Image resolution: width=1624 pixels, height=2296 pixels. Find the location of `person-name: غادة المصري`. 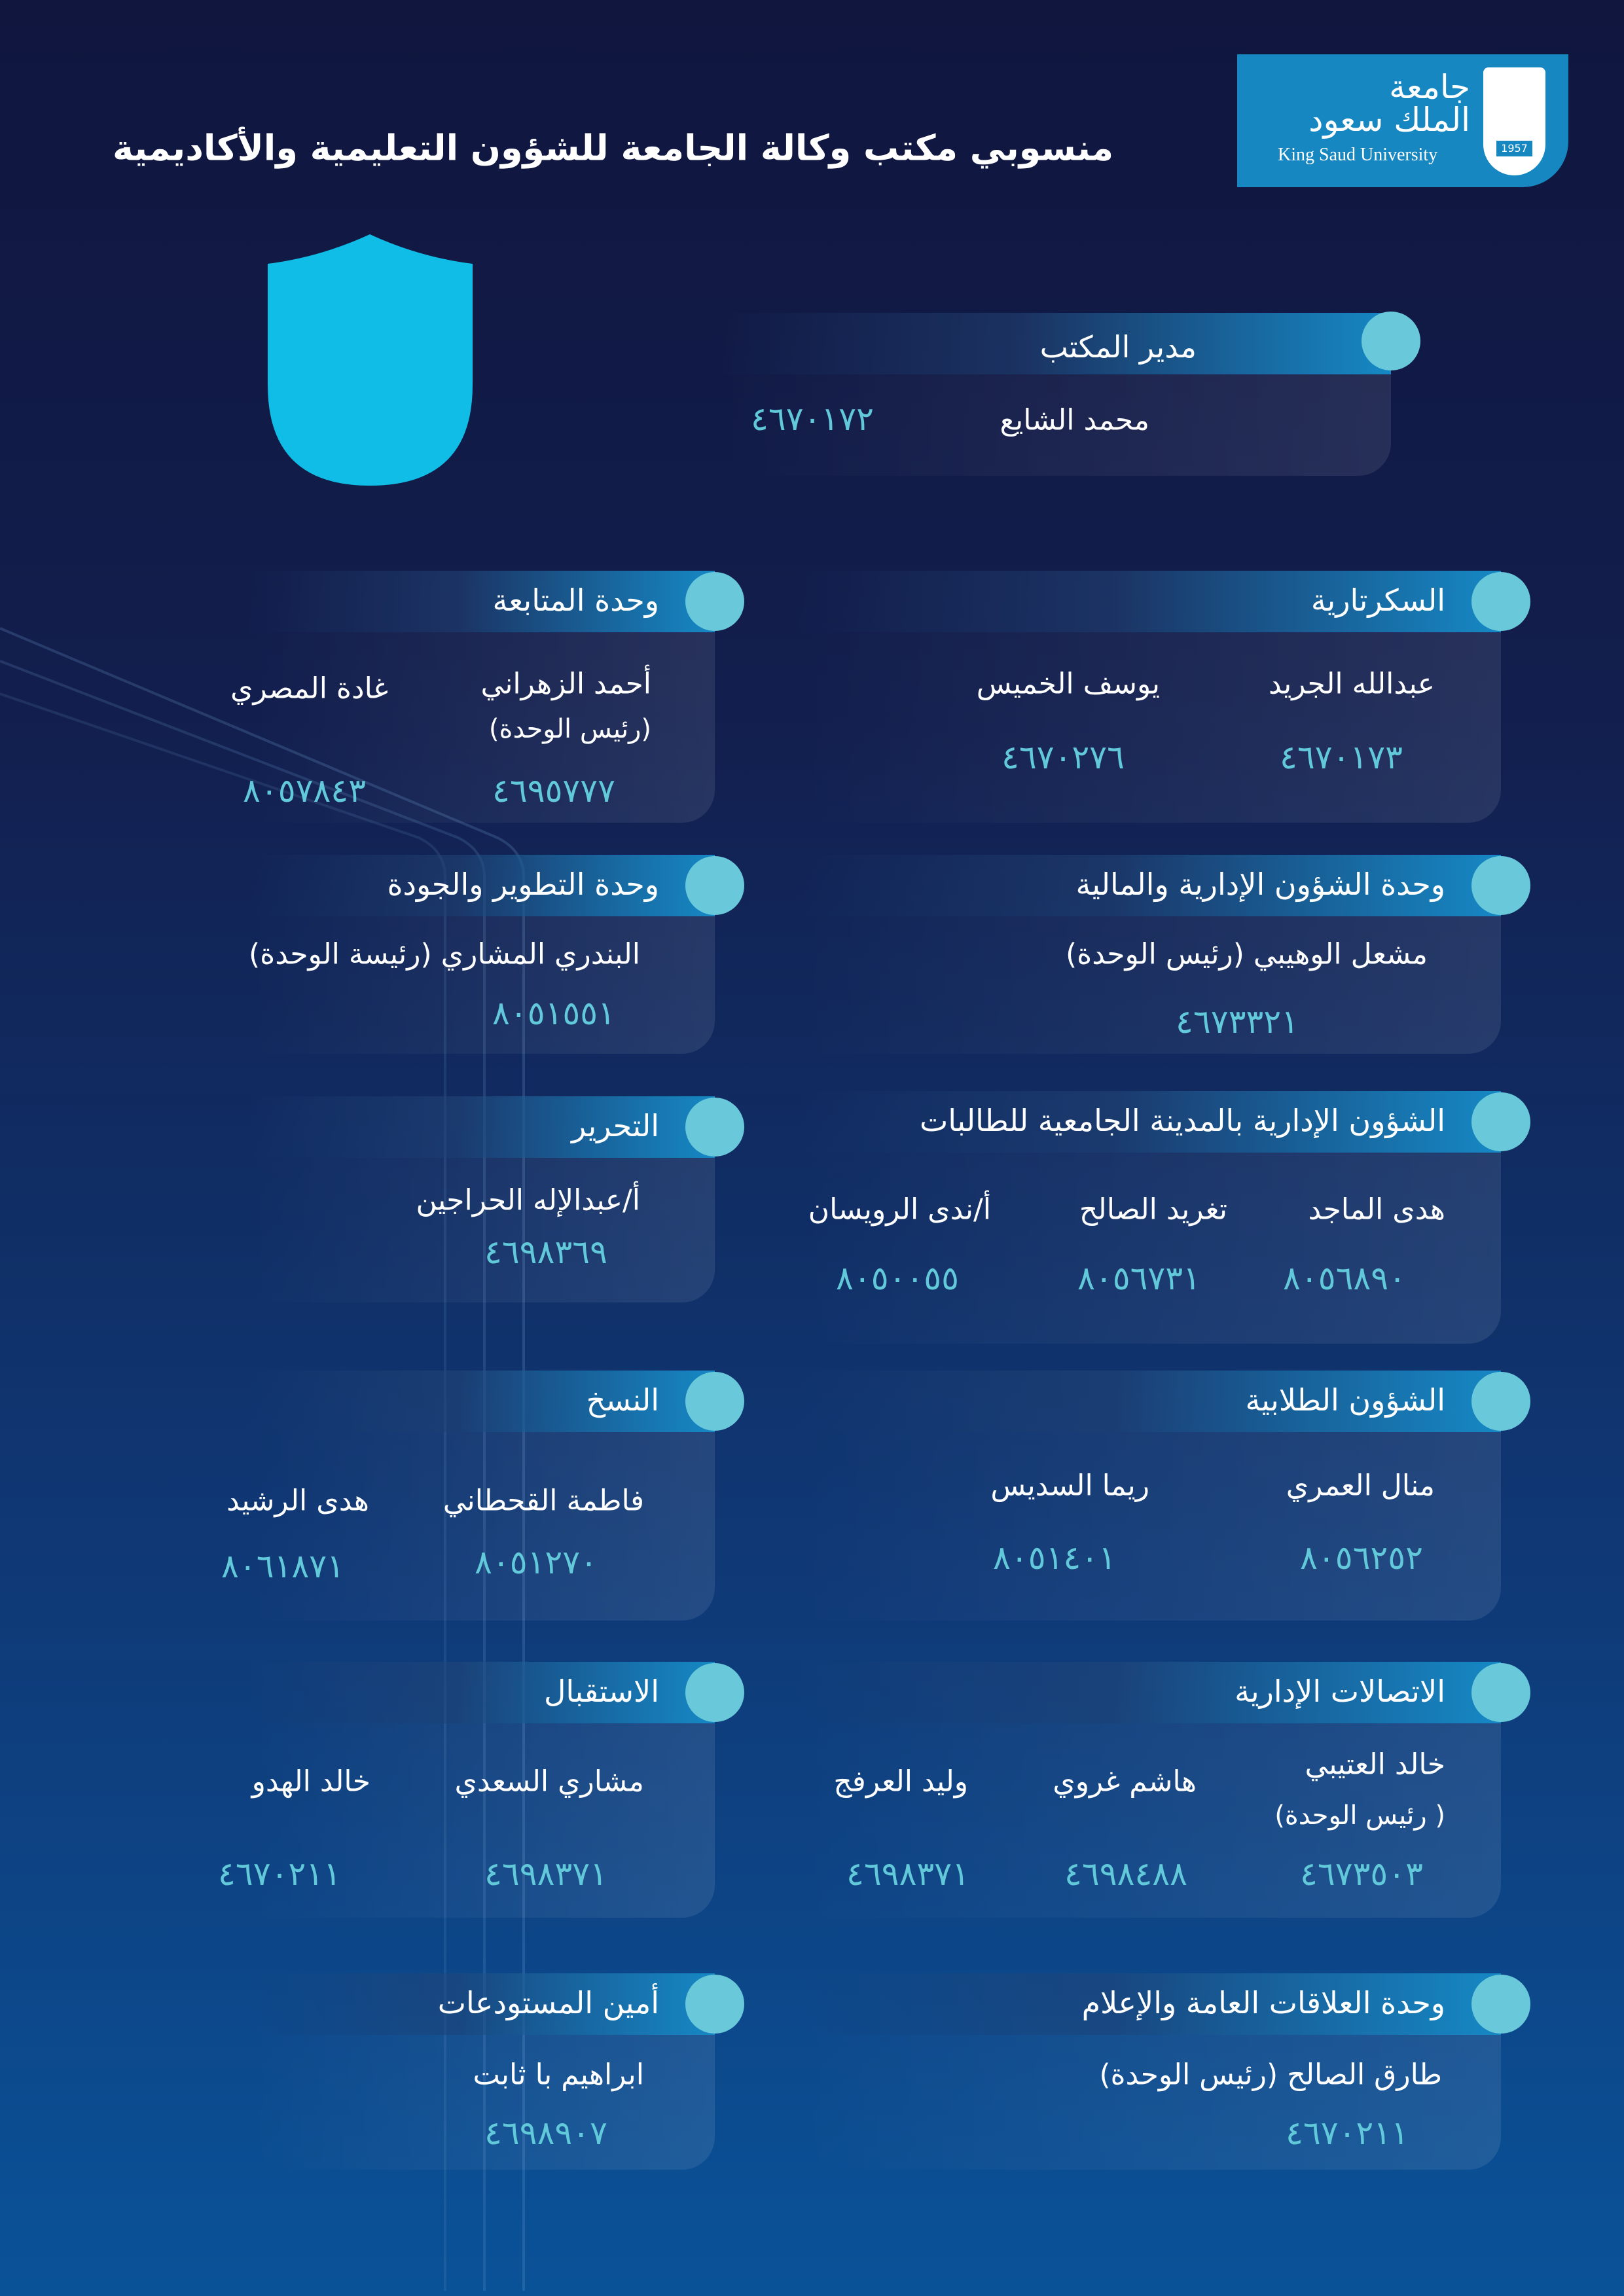

person-name: غادة المصري is located at coordinates (309, 689).